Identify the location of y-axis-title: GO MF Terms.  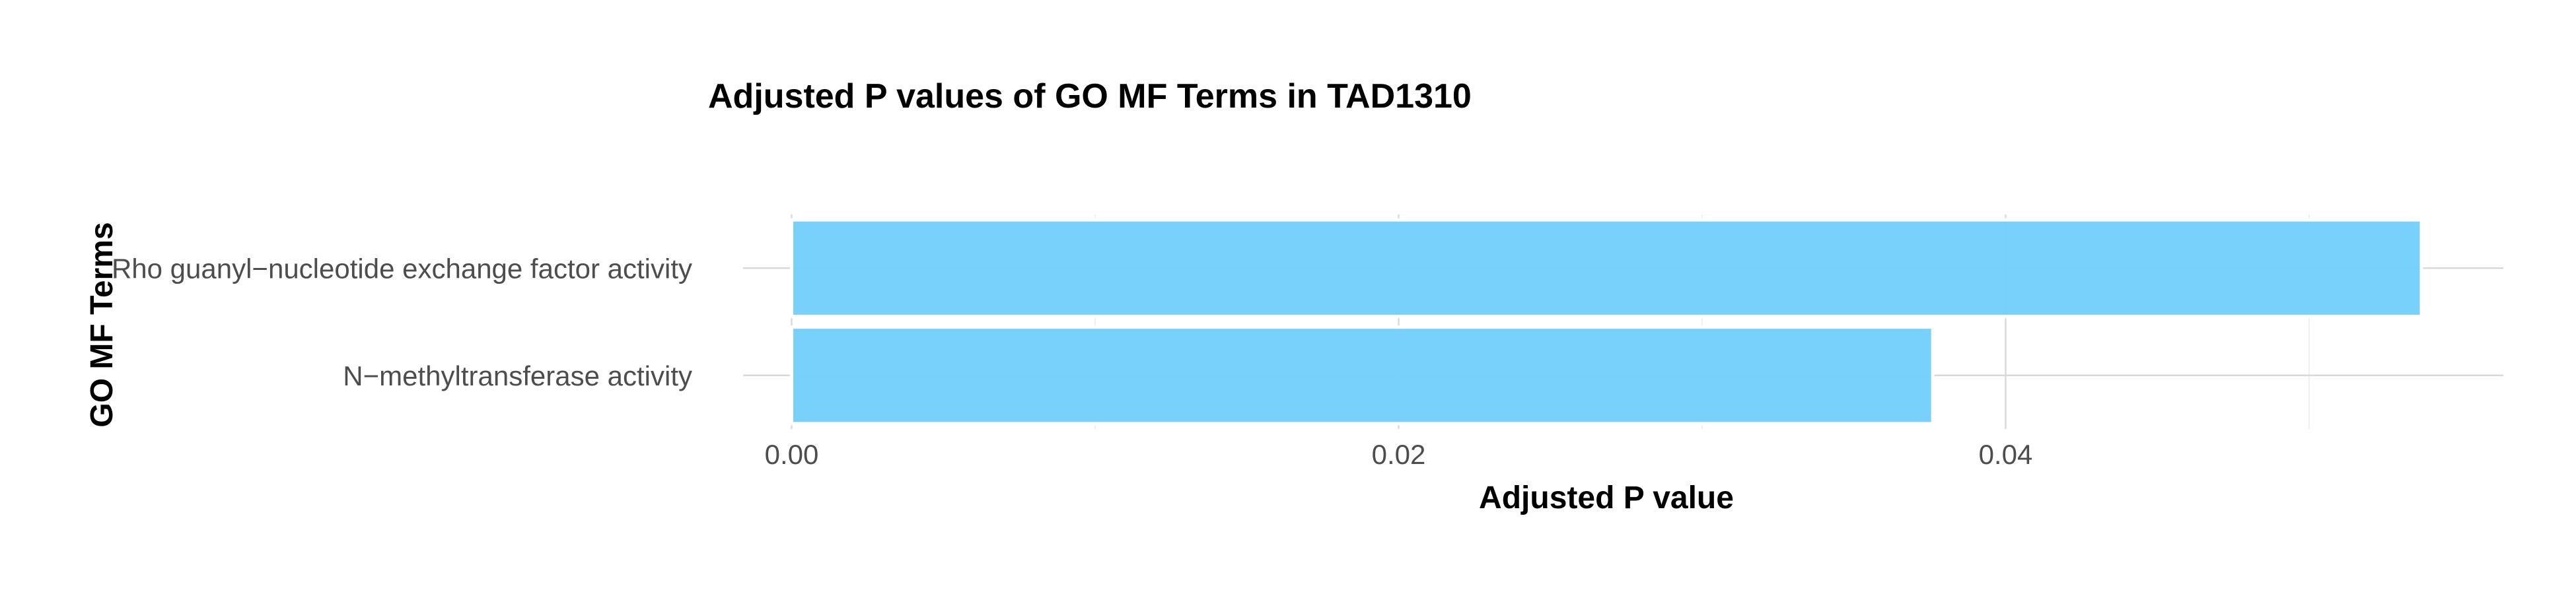
(102, 324).